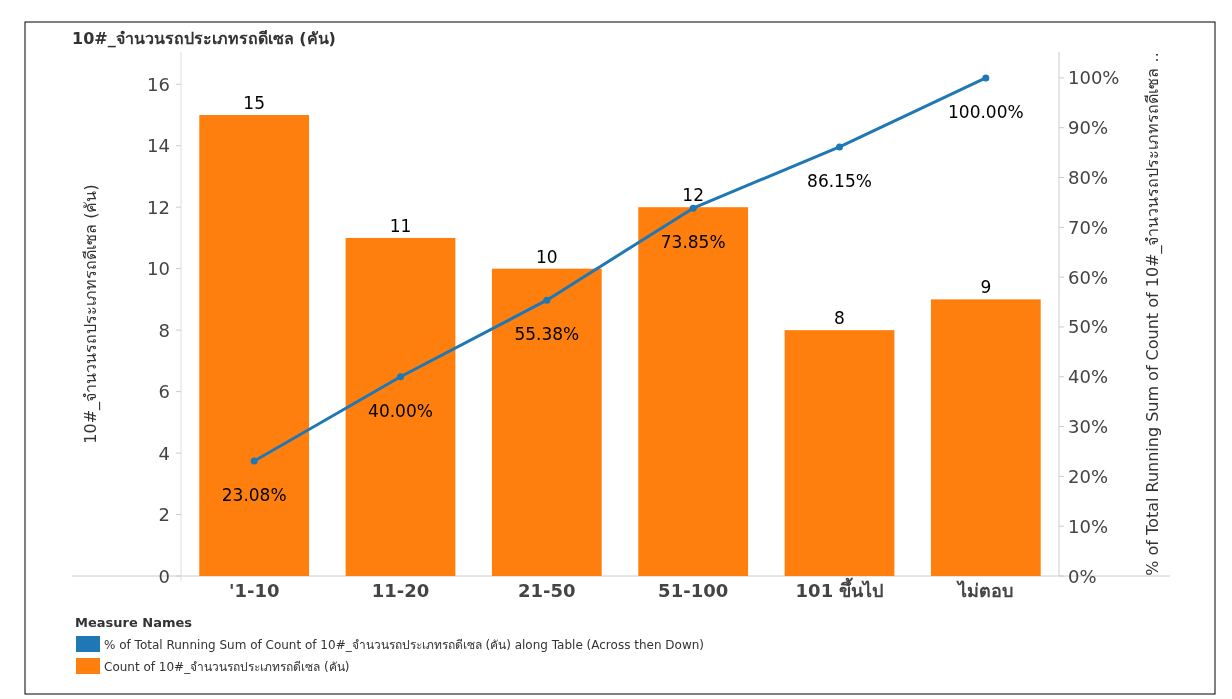  I want to click on y2-tick-label: 70%, so click(1088, 227).